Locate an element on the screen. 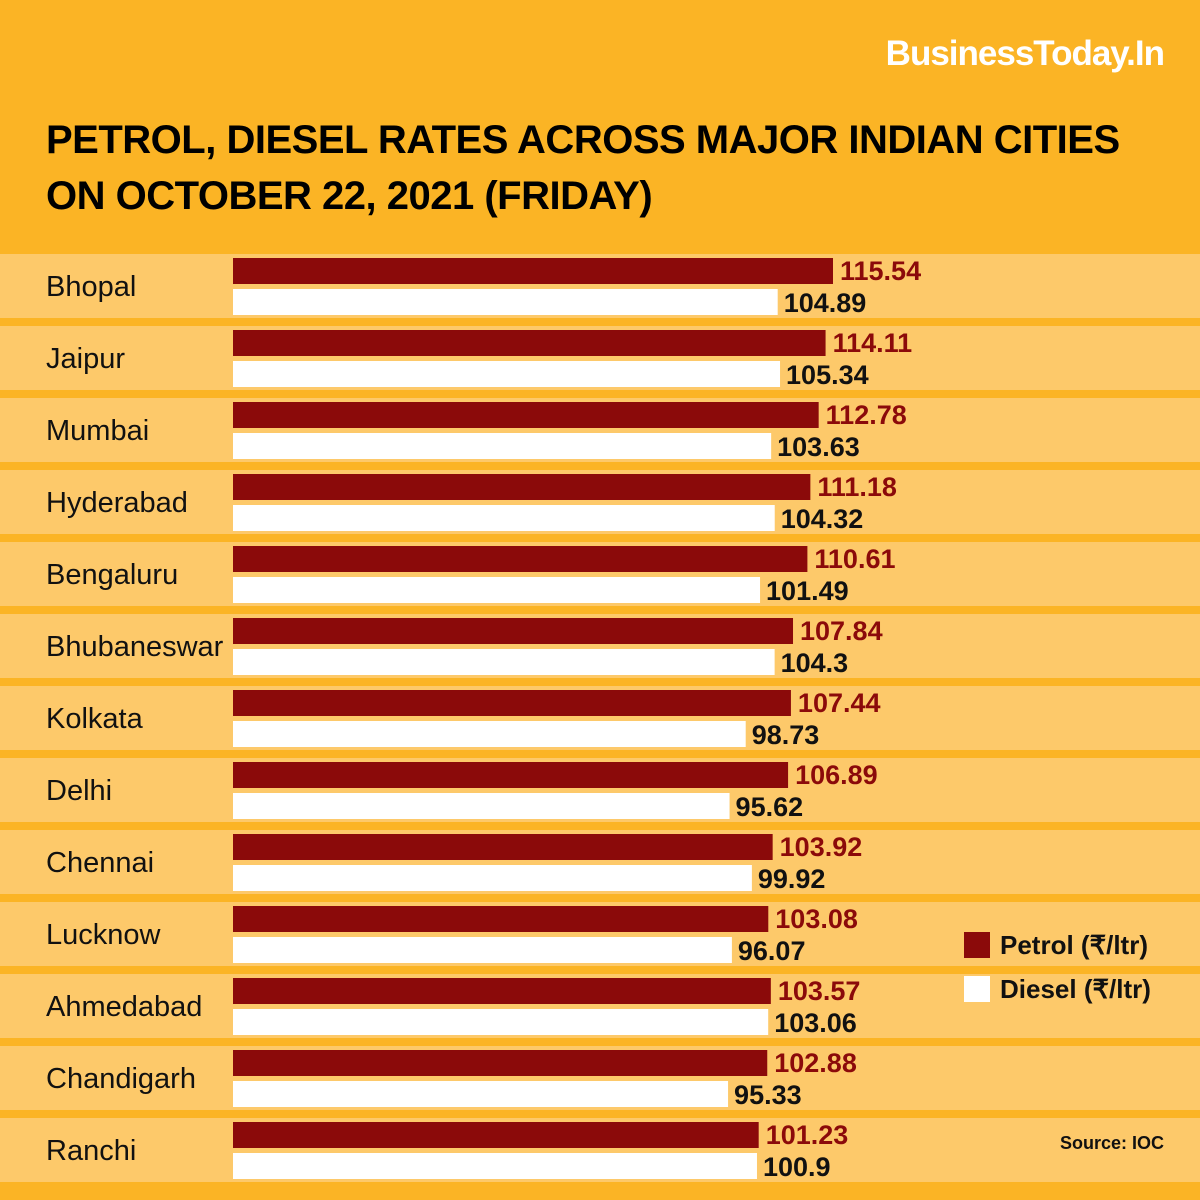  city-label-ranchi: Ranchi is located at coordinates (91, 1151).